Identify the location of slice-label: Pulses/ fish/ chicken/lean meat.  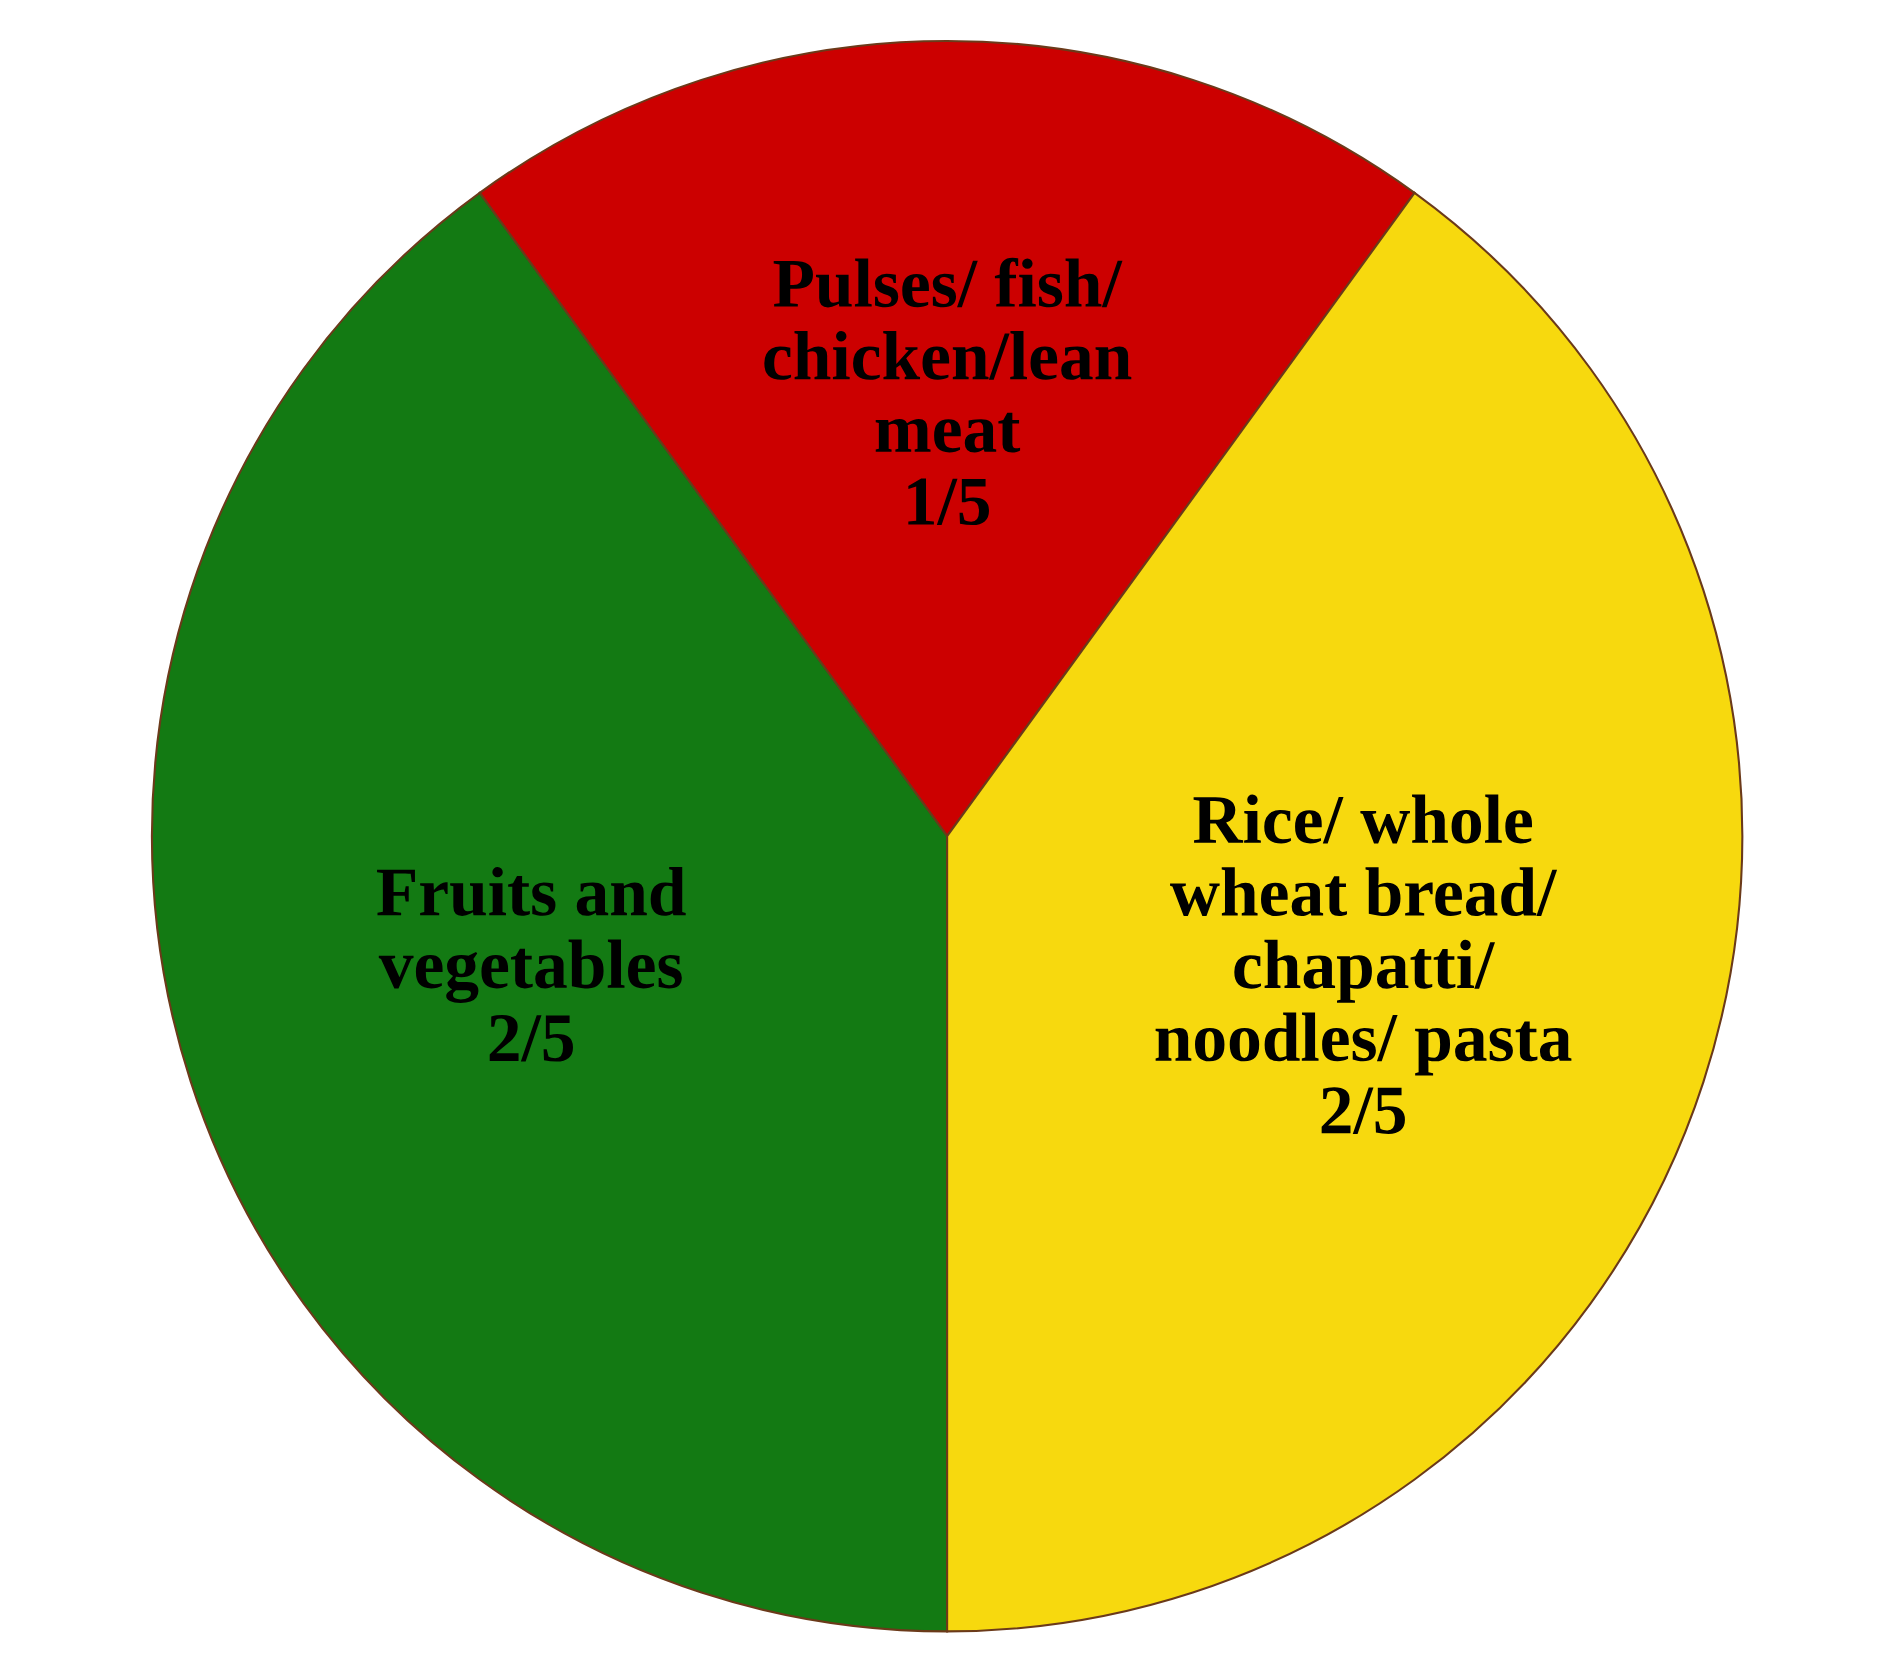
(948, 355).